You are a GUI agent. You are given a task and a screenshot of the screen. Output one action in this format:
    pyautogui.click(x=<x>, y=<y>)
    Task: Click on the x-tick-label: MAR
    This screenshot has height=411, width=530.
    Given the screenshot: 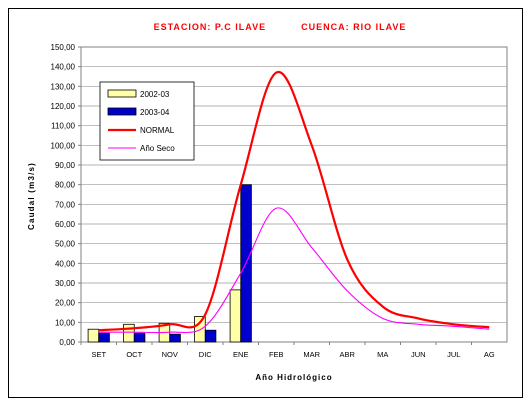 What is the action you would take?
    pyautogui.click(x=311, y=354)
    